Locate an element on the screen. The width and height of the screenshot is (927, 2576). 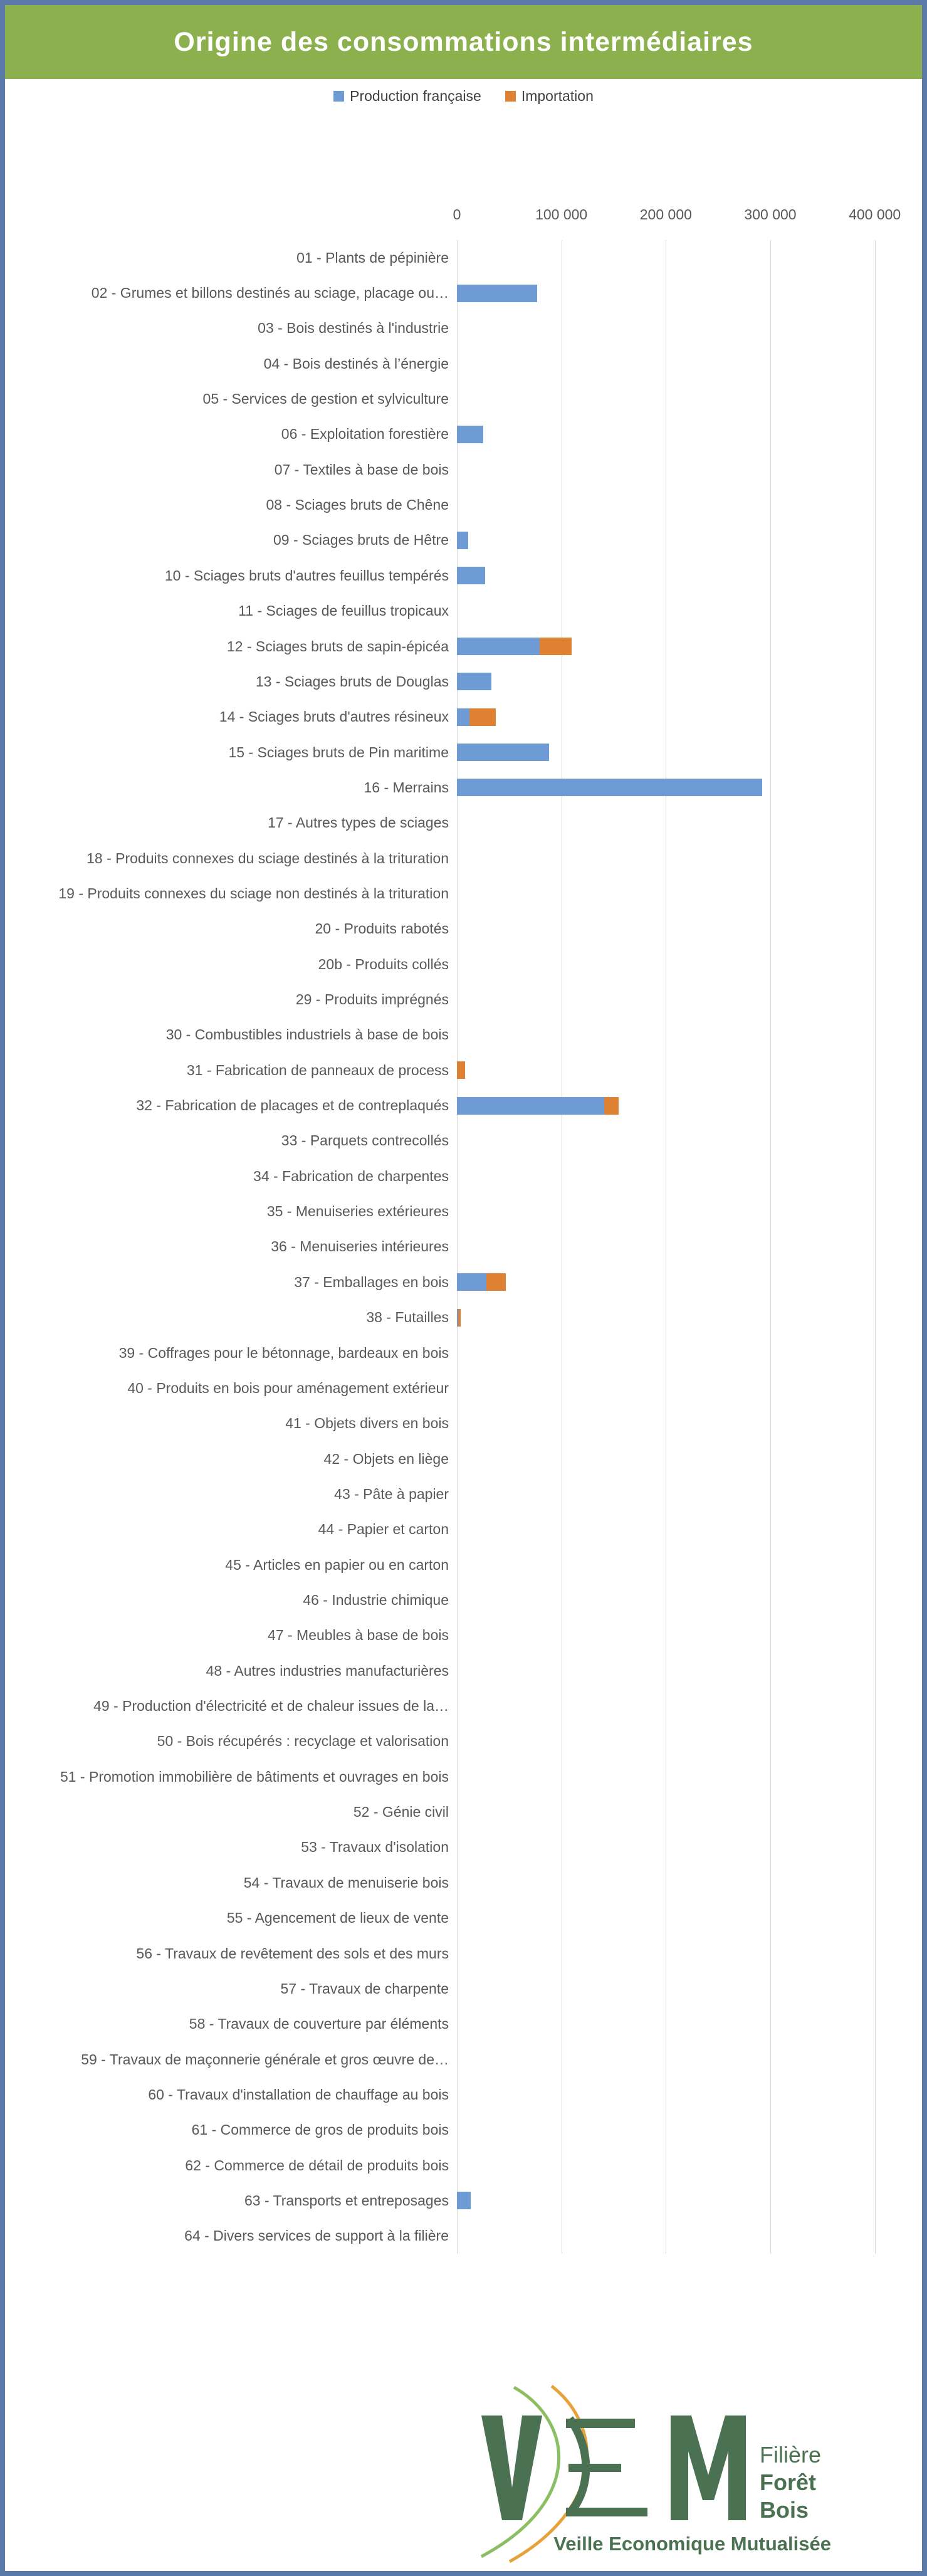
category-label: 44 - Papier et carton is located at coordinates (383, 1529).